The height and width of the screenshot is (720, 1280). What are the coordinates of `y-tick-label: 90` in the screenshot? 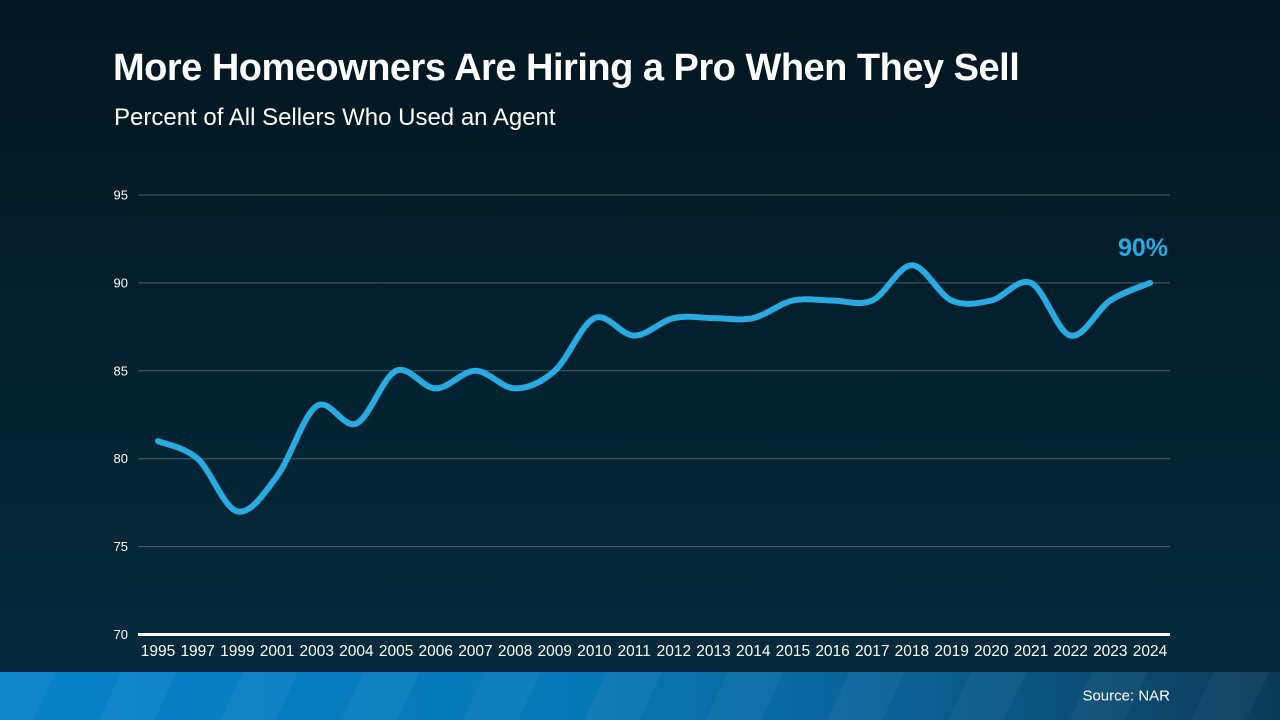 It's located at (121, 282).